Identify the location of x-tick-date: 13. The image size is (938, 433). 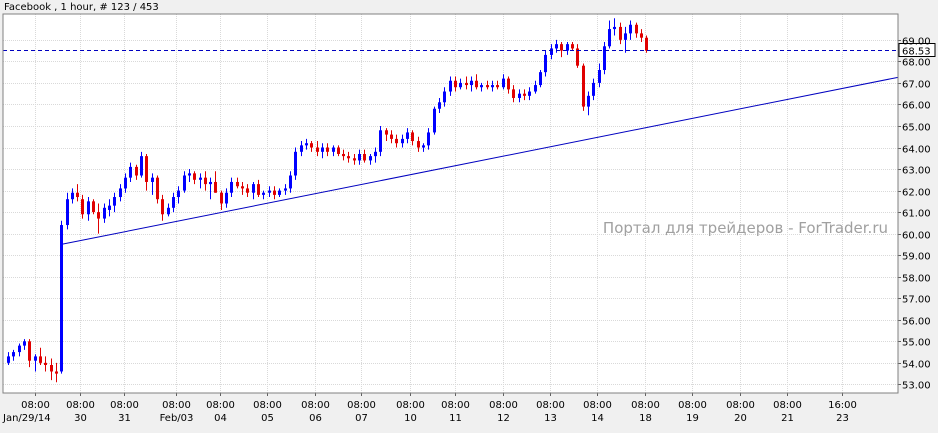
(550, 418).